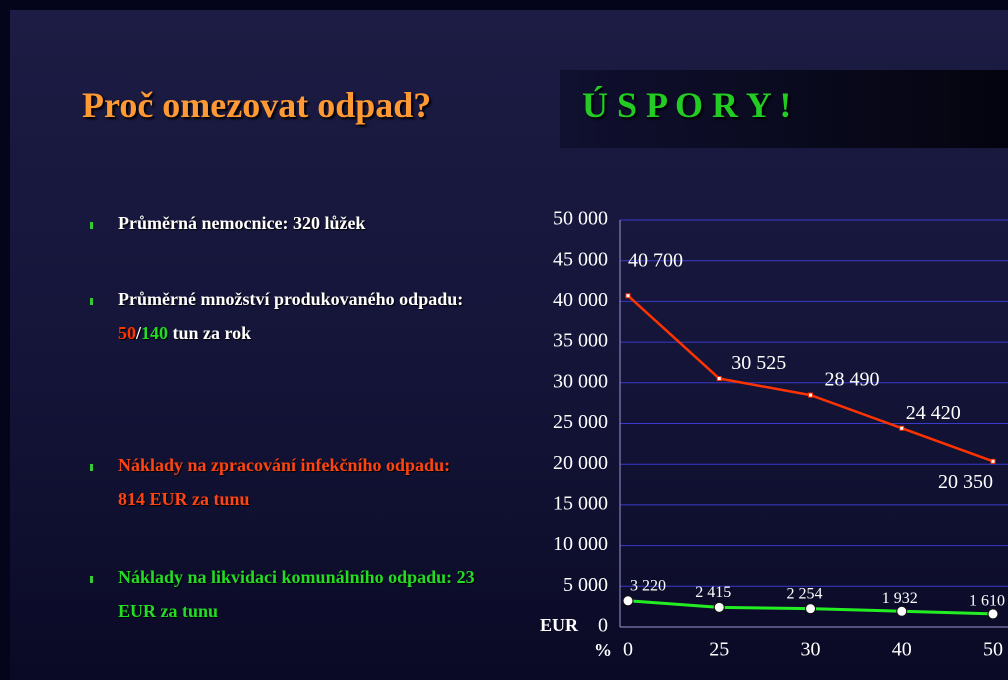 Image resolution: width=1008 pixels, height=680 pixels. I want to click on data-label: 24 420, so click(933, 413).